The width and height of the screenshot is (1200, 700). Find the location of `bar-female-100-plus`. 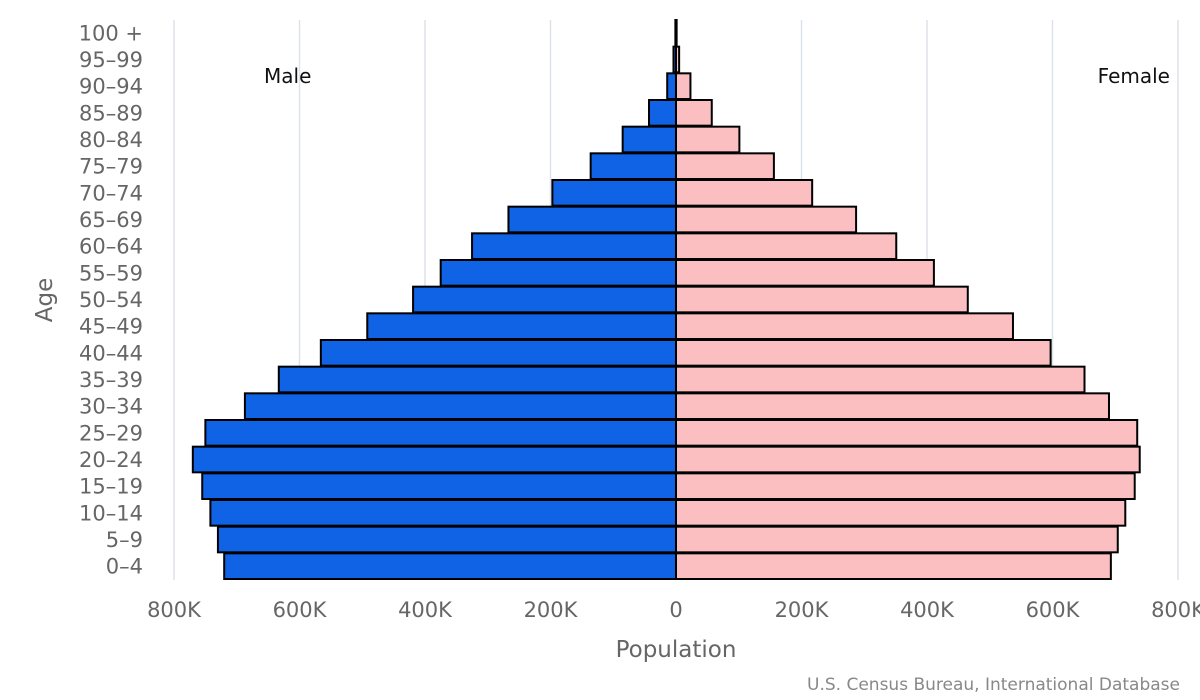

bar-female-100-plus is located at coordinates (676, 33).